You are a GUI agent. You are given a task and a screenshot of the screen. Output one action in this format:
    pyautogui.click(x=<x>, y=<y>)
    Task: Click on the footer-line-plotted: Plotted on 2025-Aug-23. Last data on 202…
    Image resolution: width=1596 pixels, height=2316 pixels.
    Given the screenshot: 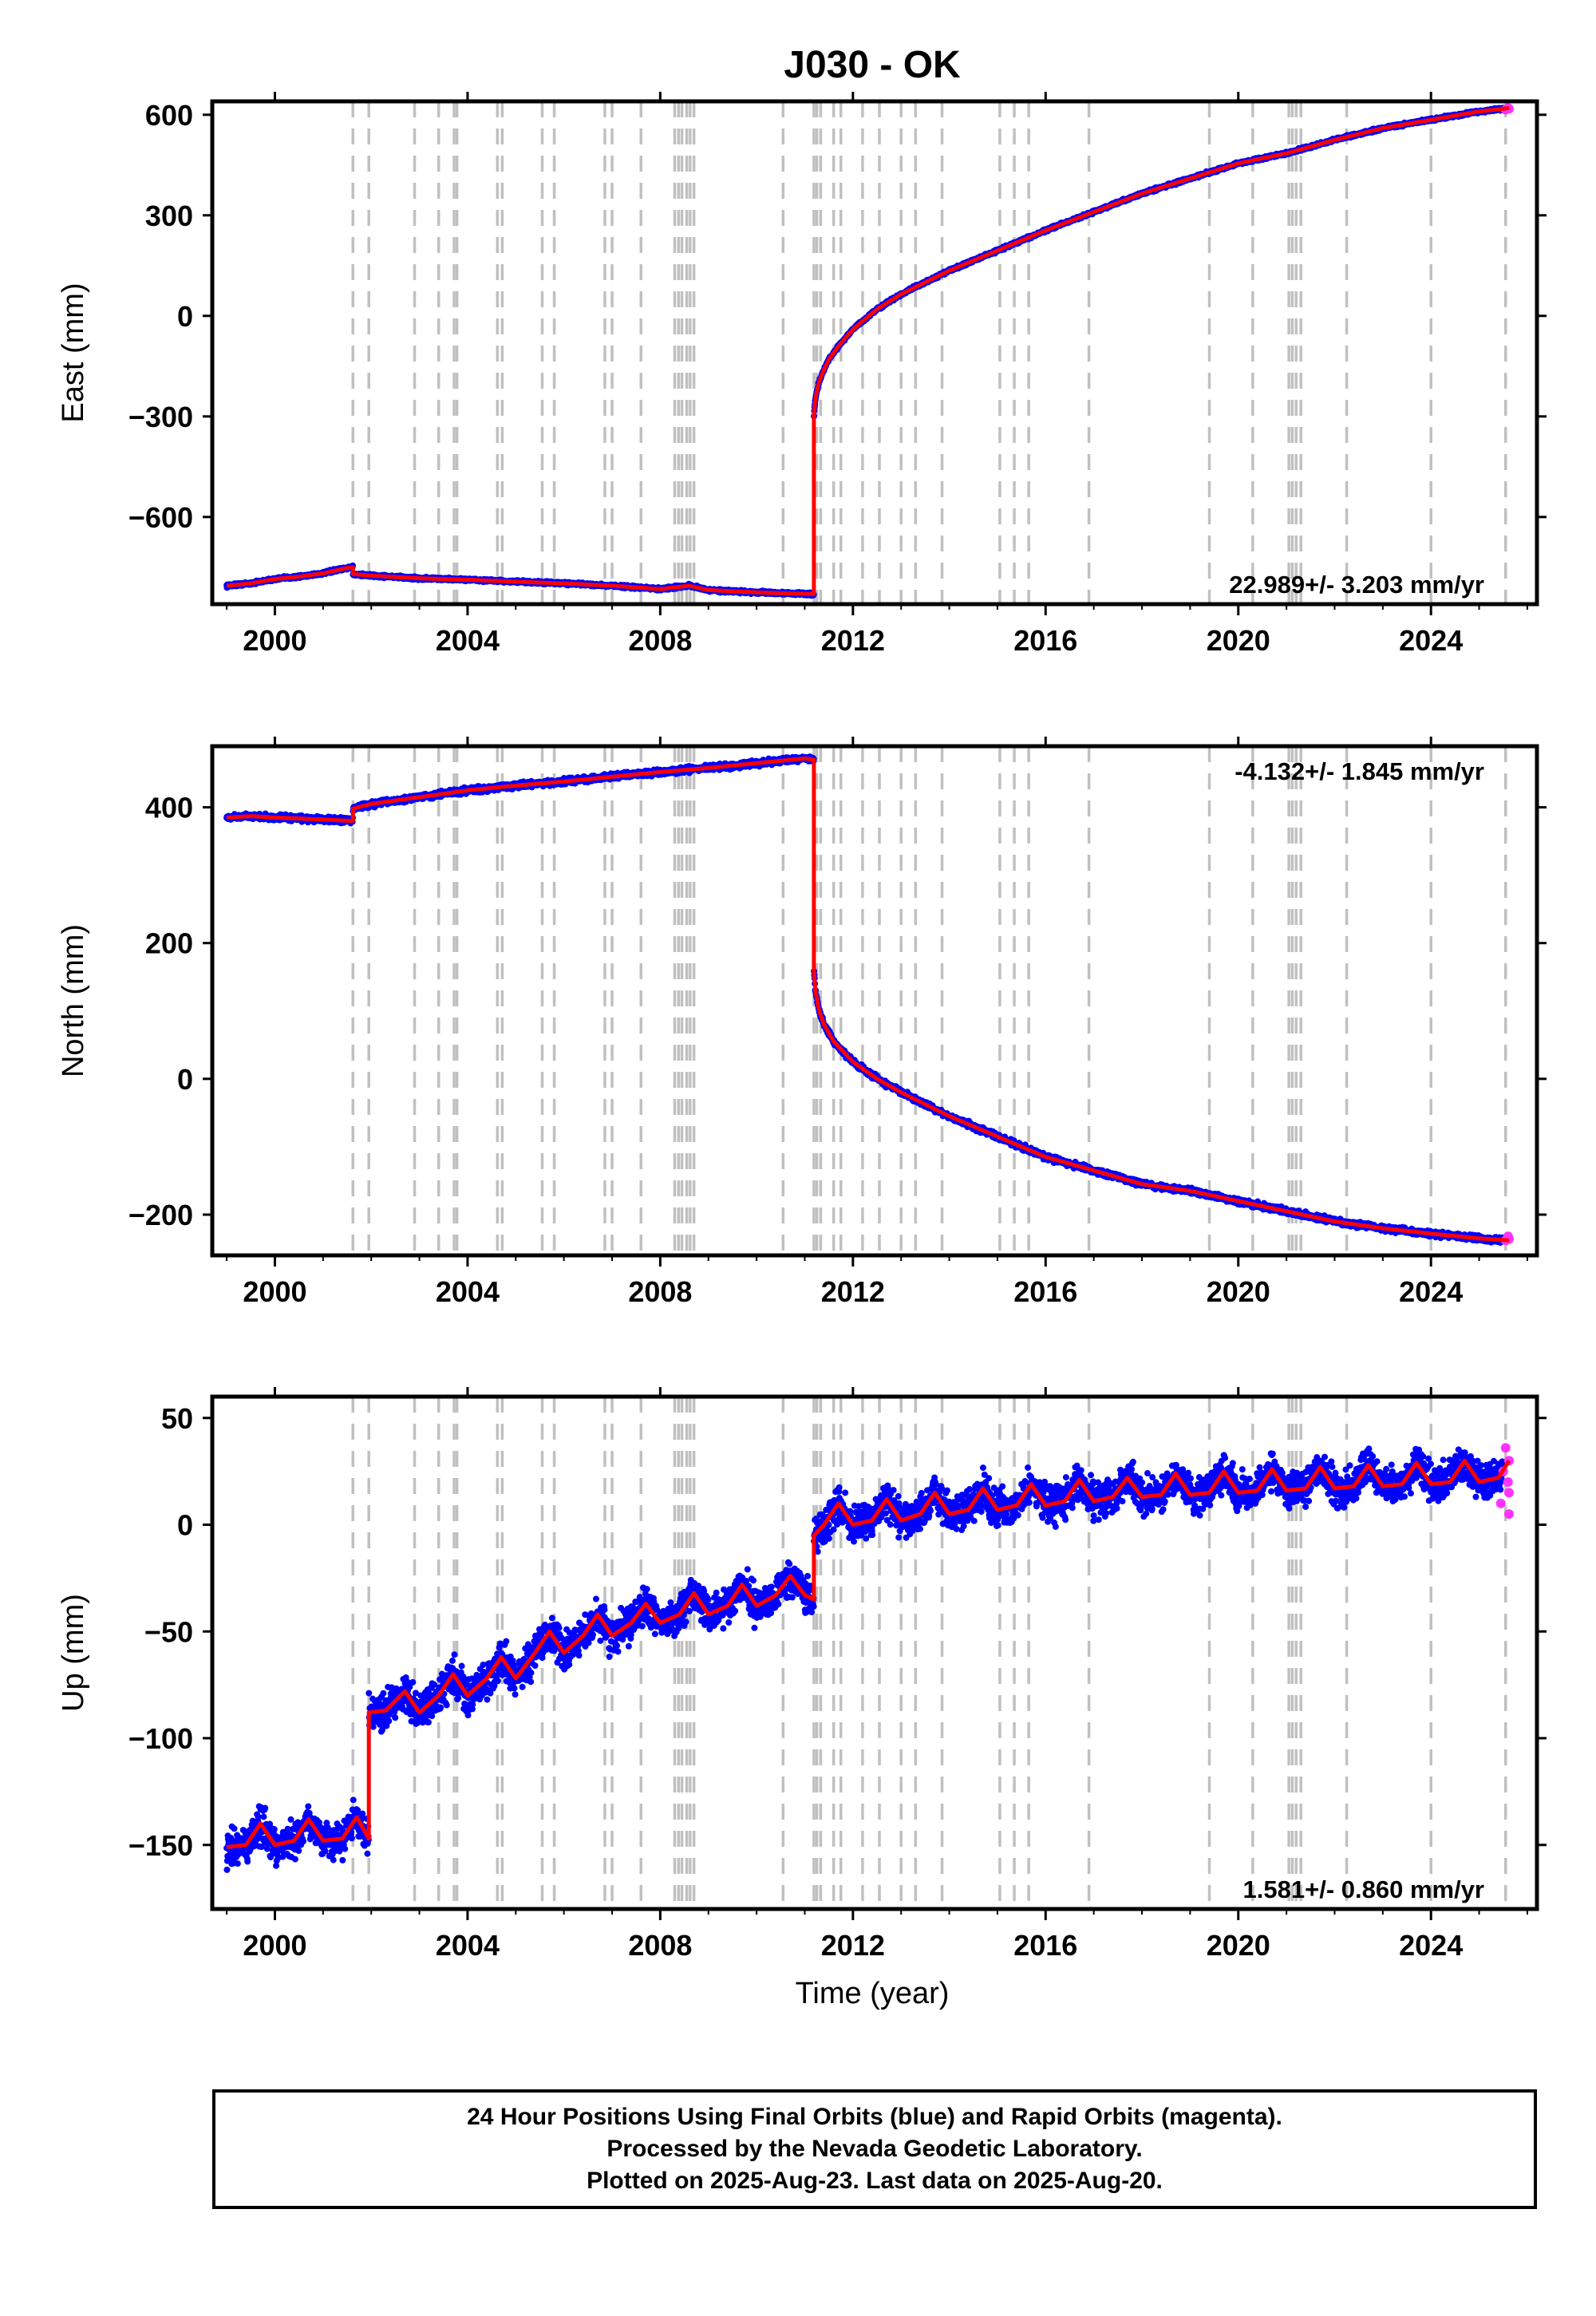 What is the action you would take?
    pyautogui.click(x=875, y=2181)
    